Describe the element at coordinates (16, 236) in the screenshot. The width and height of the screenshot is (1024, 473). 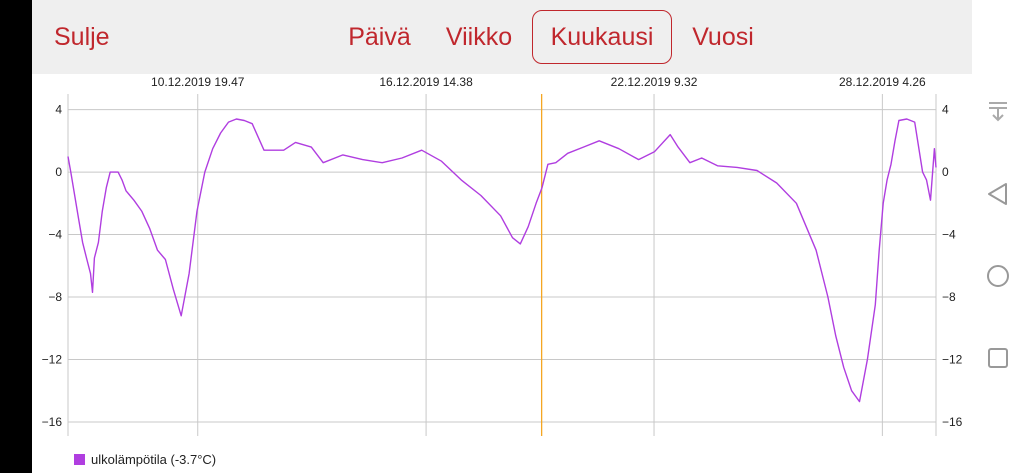
I see `left-screen-edge` at that location.